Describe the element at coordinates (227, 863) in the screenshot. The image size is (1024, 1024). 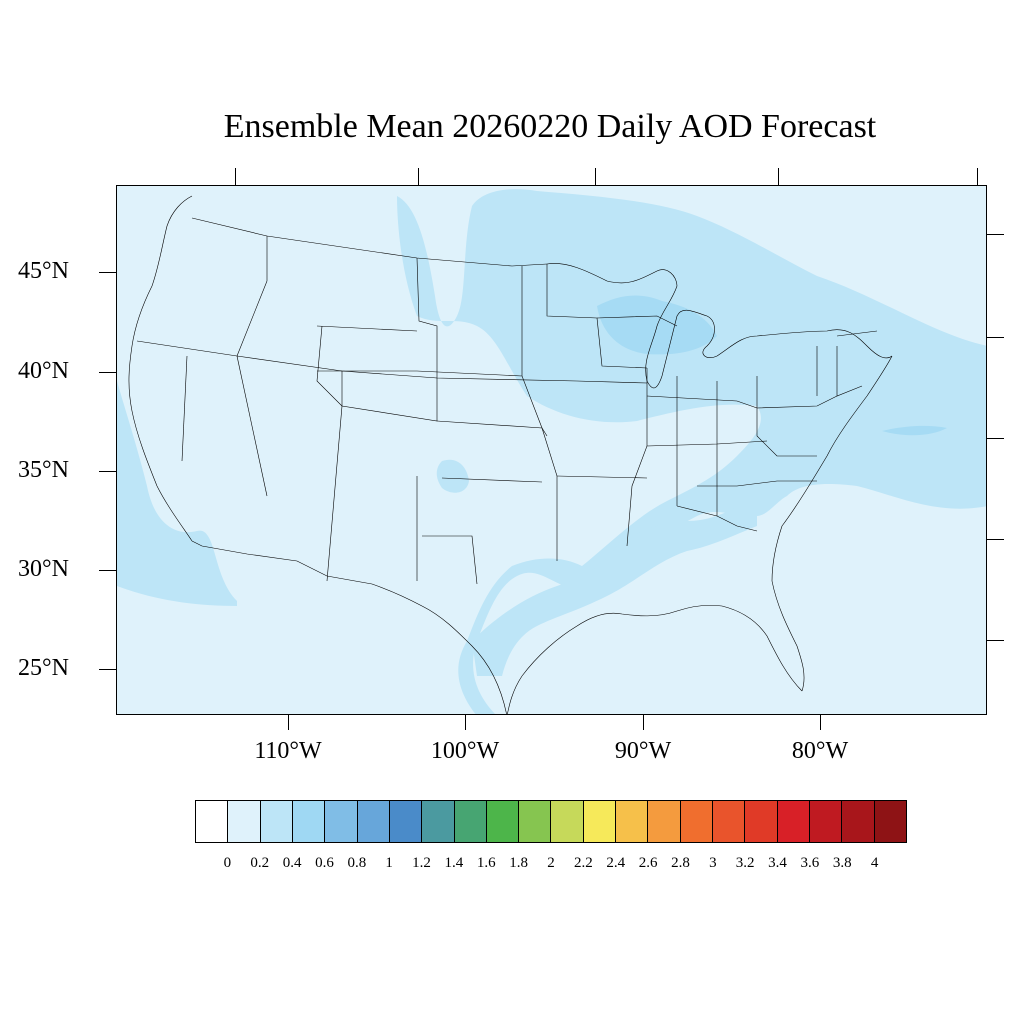
I see `colorbar-label: 0` at that location.